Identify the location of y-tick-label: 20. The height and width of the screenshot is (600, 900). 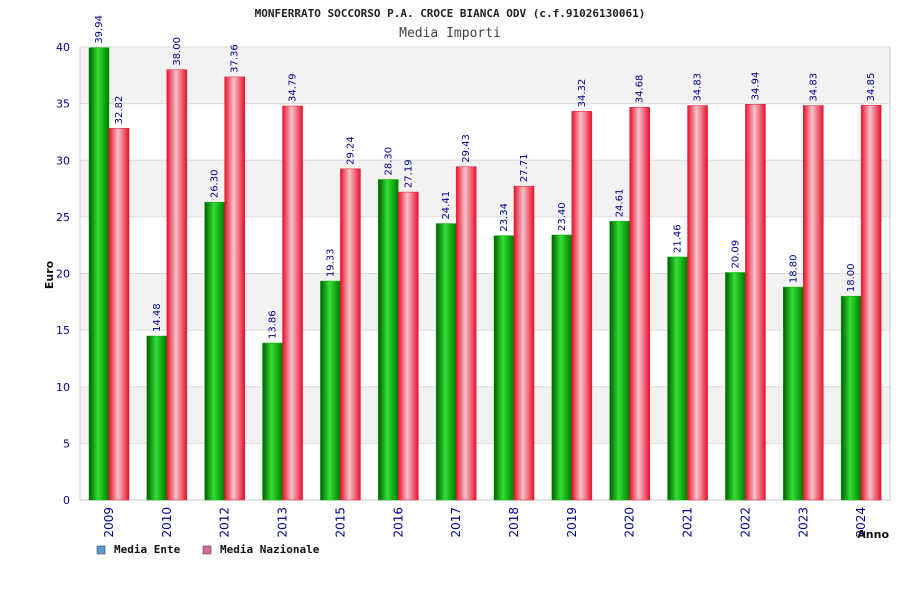
(63, 274).